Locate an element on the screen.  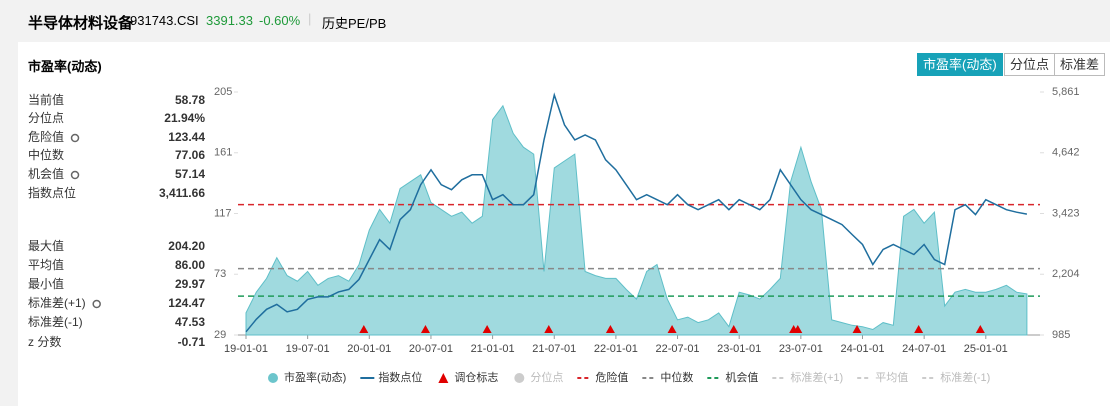
x-tick-label: 21-01-01 is located at coordinates (493, 349).